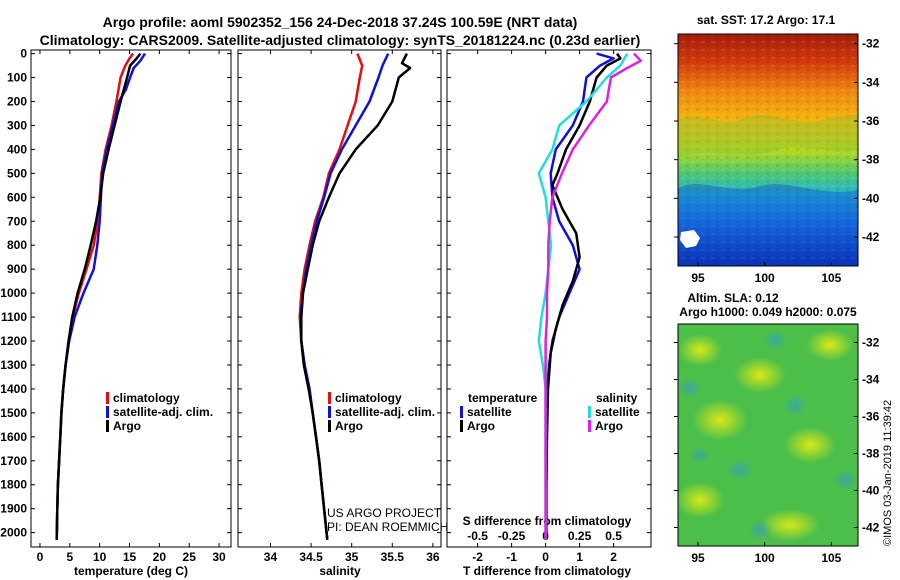  What do you see at coordinates (765, 278) in the screenshot?
I see `map-x-tick-label: 100` at bounding box center [765, 278].